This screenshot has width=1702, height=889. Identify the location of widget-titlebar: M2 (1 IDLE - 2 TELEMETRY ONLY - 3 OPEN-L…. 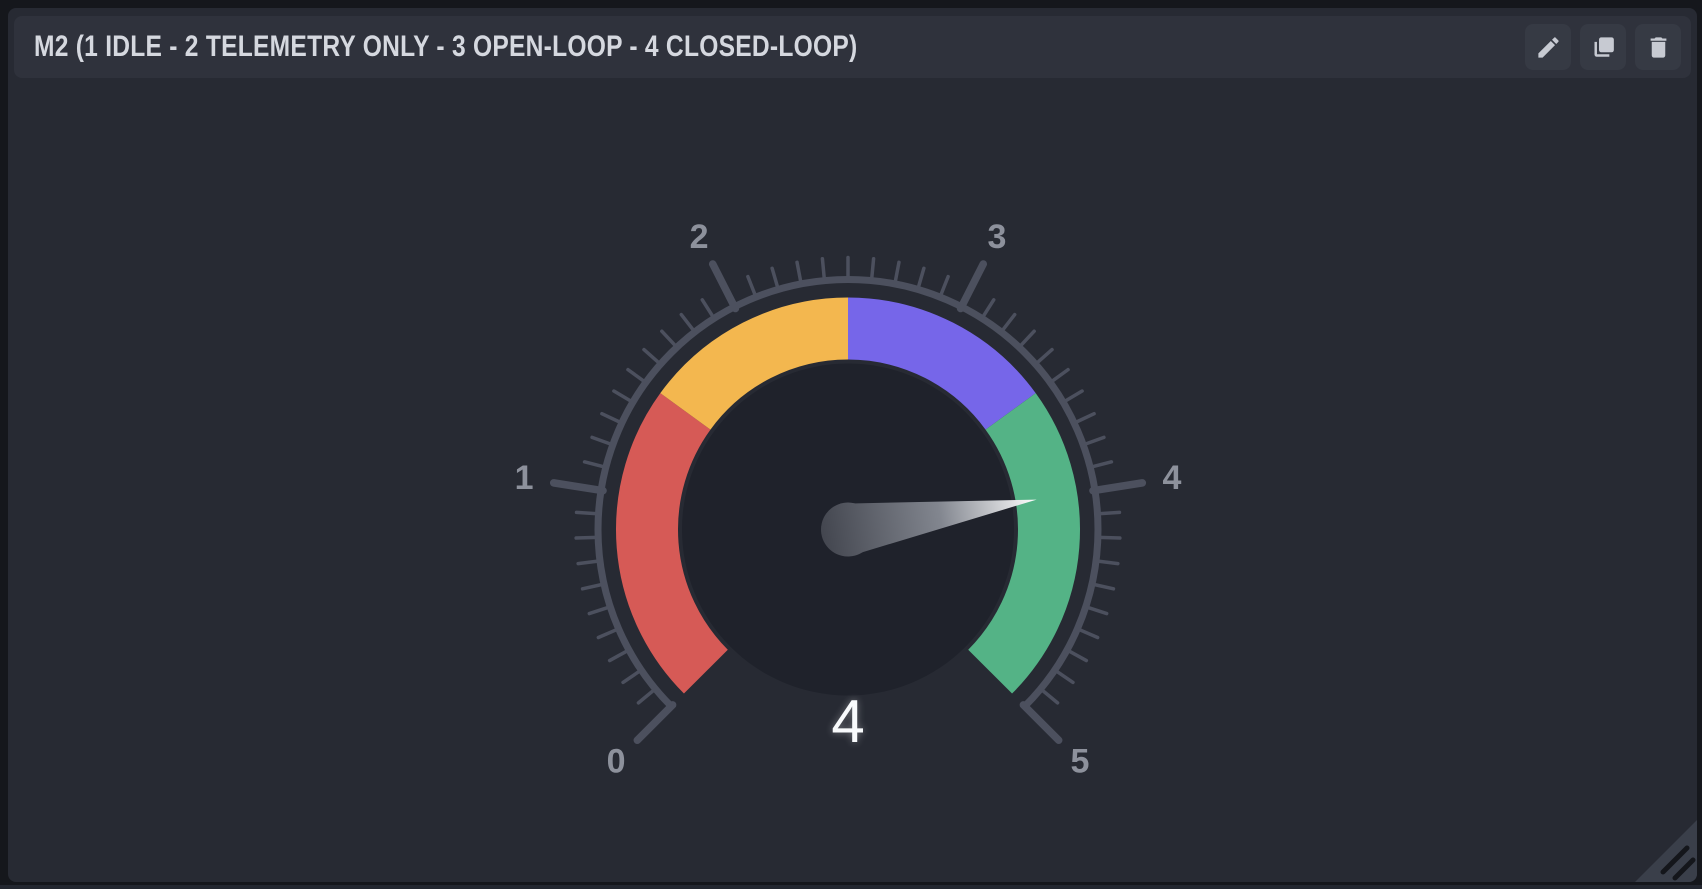
(852, 47).